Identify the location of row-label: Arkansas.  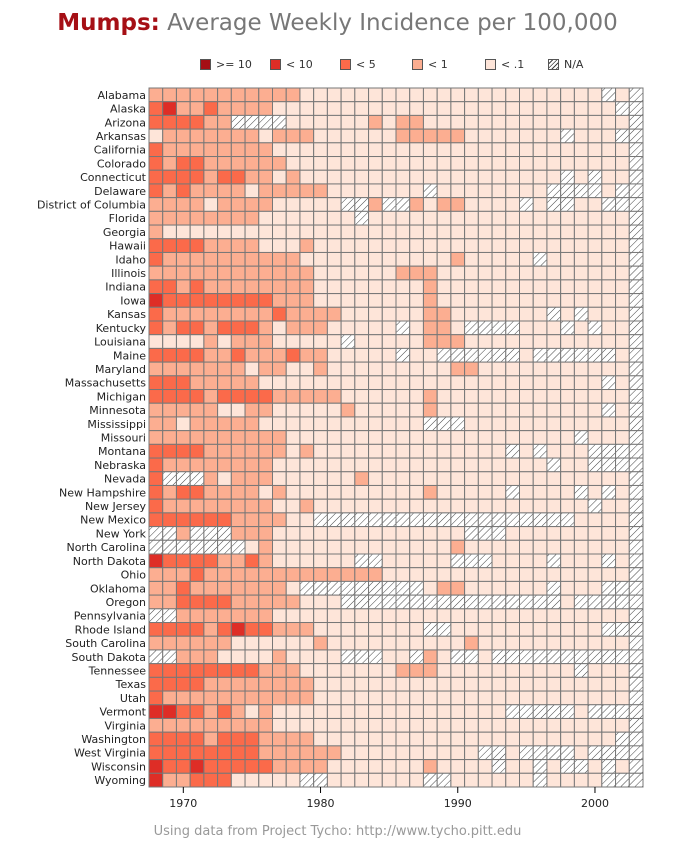
(121, 136).